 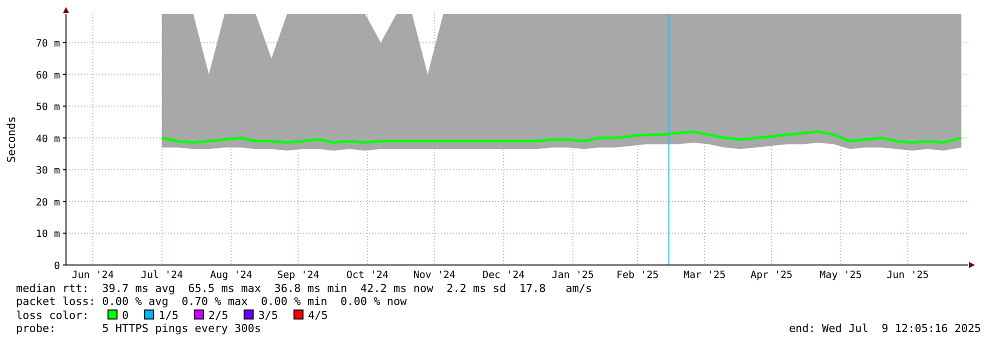 What do you see at coordinates (57, 266) in the screenshot?
I see `y-tick-label: 0` at bounding box center [57, 266].